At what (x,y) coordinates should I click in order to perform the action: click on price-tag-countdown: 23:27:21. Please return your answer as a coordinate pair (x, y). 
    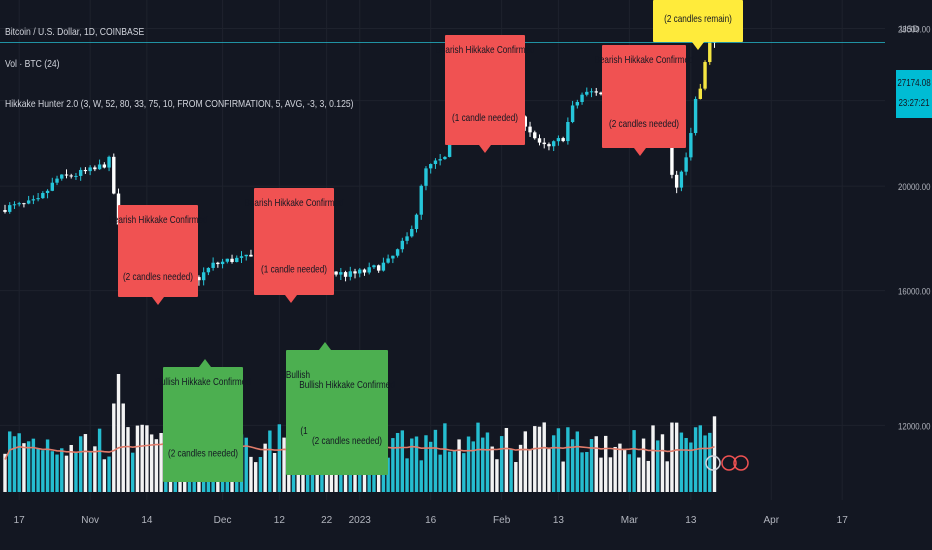
    Looking at the image, I should click on (913, 102).